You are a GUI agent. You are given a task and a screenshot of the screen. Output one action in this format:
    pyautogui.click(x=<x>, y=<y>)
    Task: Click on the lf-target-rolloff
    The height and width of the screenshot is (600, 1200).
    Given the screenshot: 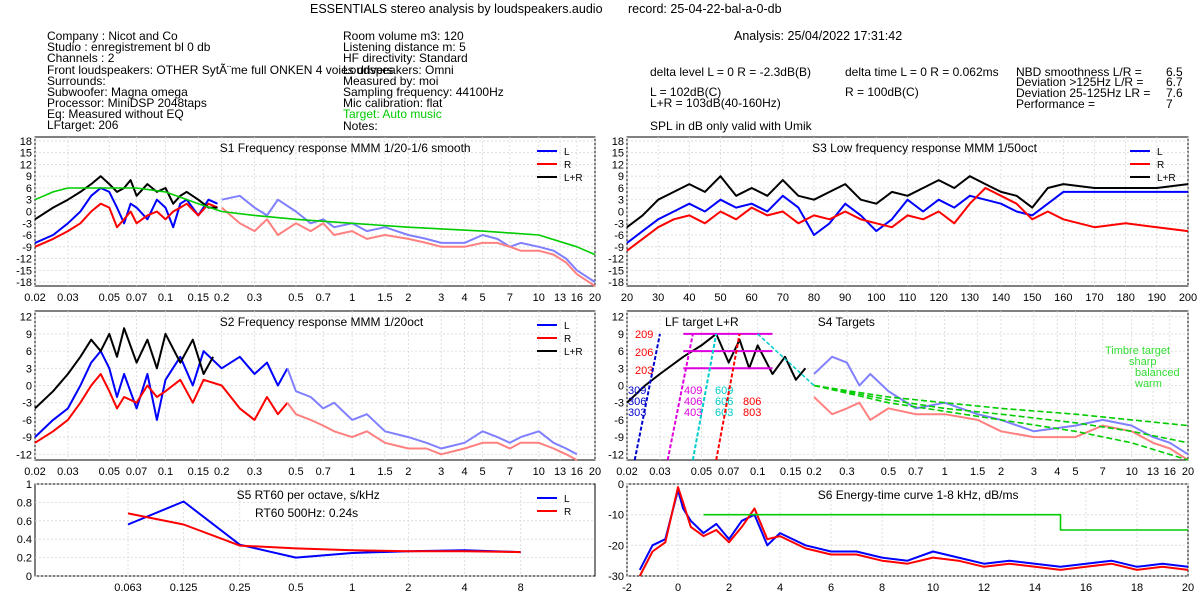 What is the action you would take?
    pyautogui.click(x=786, y=360)
    